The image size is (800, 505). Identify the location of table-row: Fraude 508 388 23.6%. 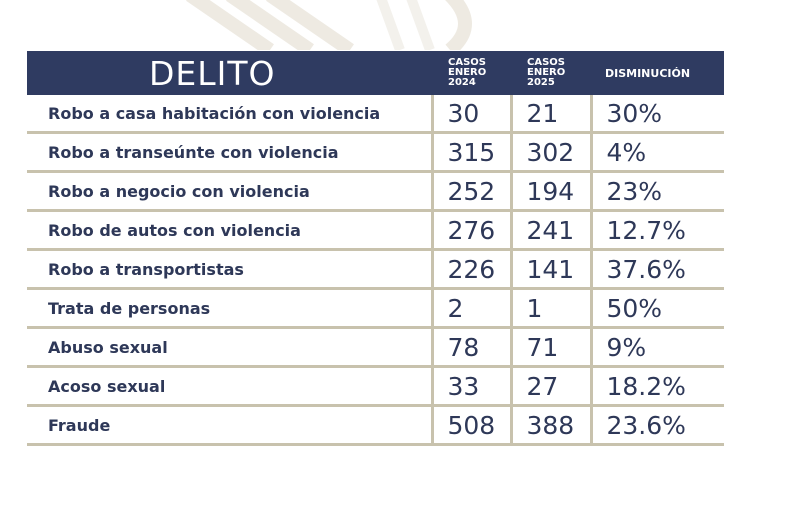
(375, 425).